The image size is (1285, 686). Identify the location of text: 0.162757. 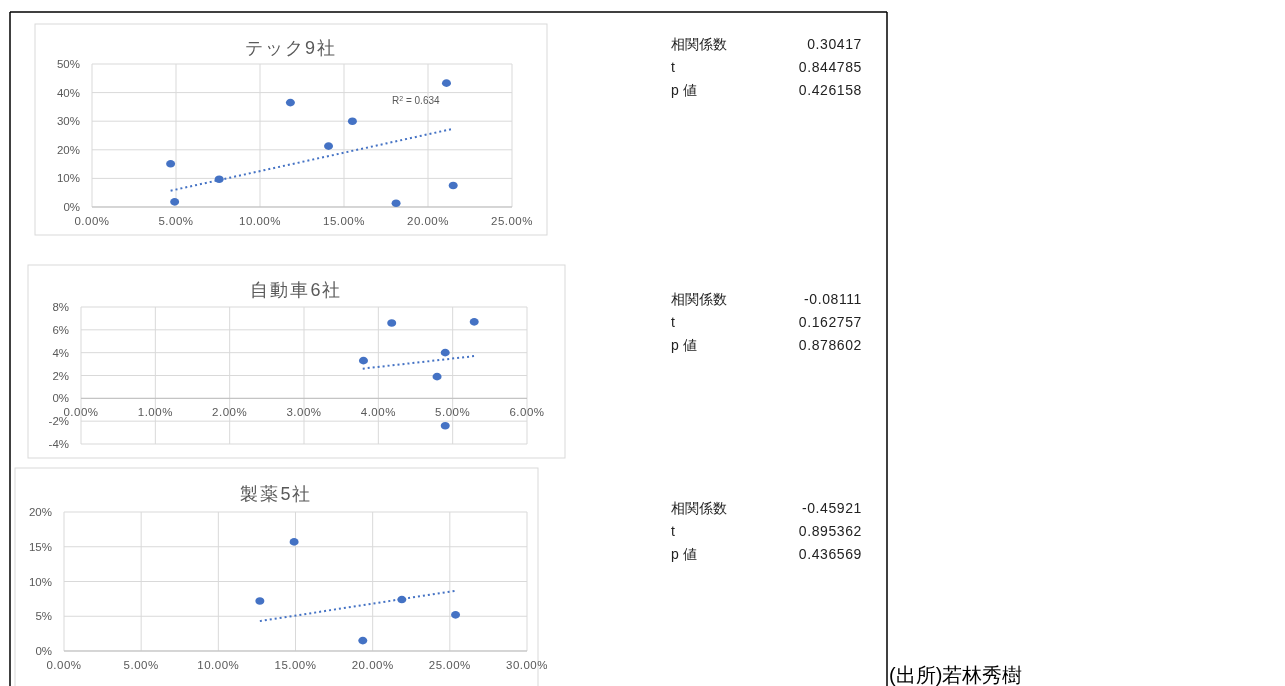
(830, 322).